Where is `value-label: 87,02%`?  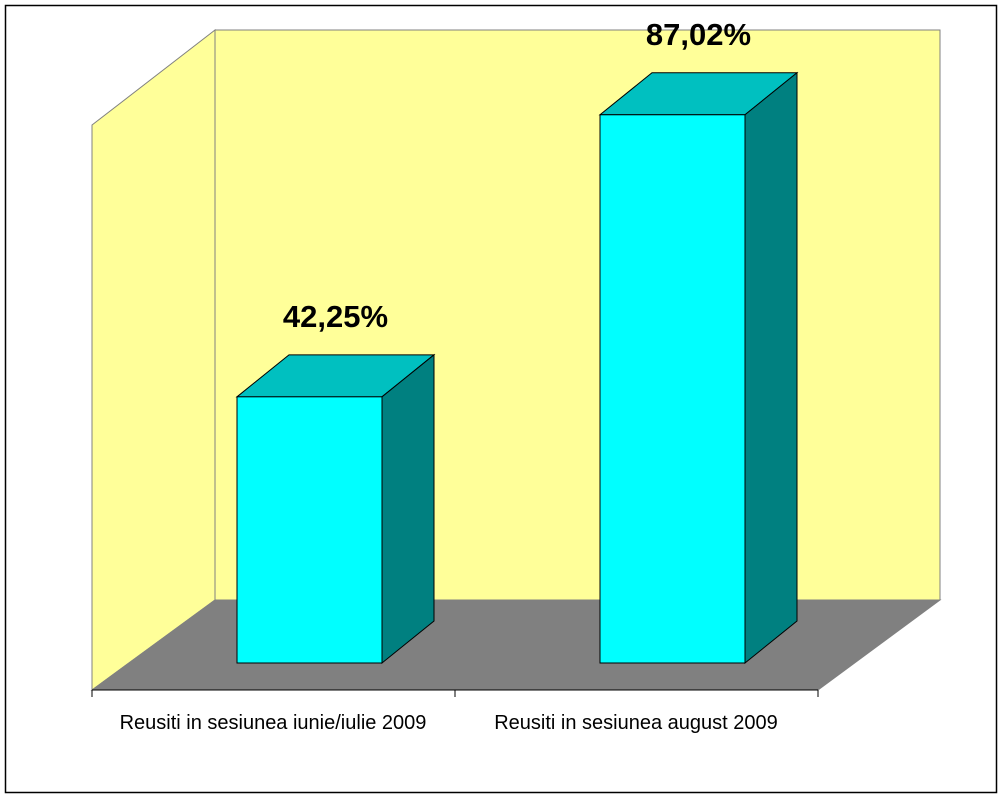
value-label: 87,02% is located at coordinates (698, 34).